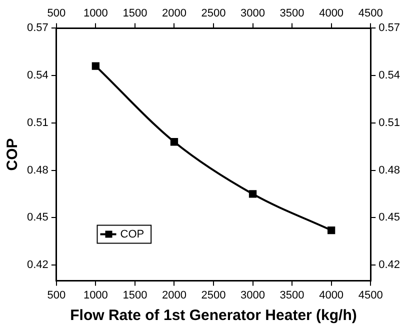  Describe the element at coordinates (213, 14) in the screenshot. I see `x-tick-label: 2500` at that location.